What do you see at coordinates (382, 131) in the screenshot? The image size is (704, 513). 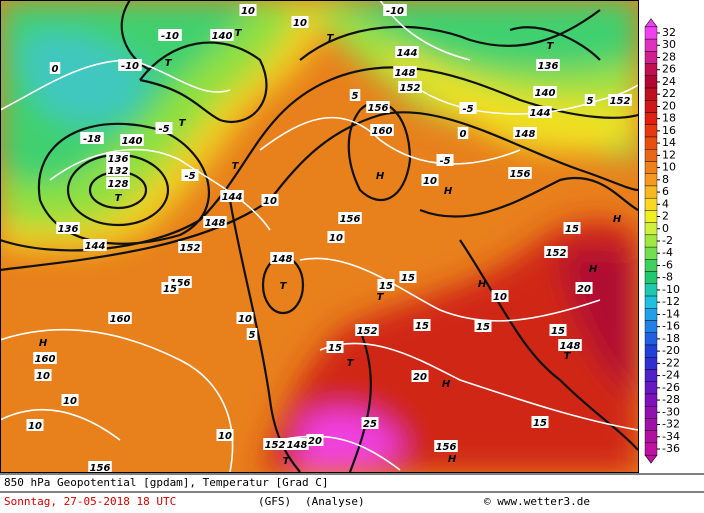 I see `contour-label: 160` at bounding box center [382, 131].